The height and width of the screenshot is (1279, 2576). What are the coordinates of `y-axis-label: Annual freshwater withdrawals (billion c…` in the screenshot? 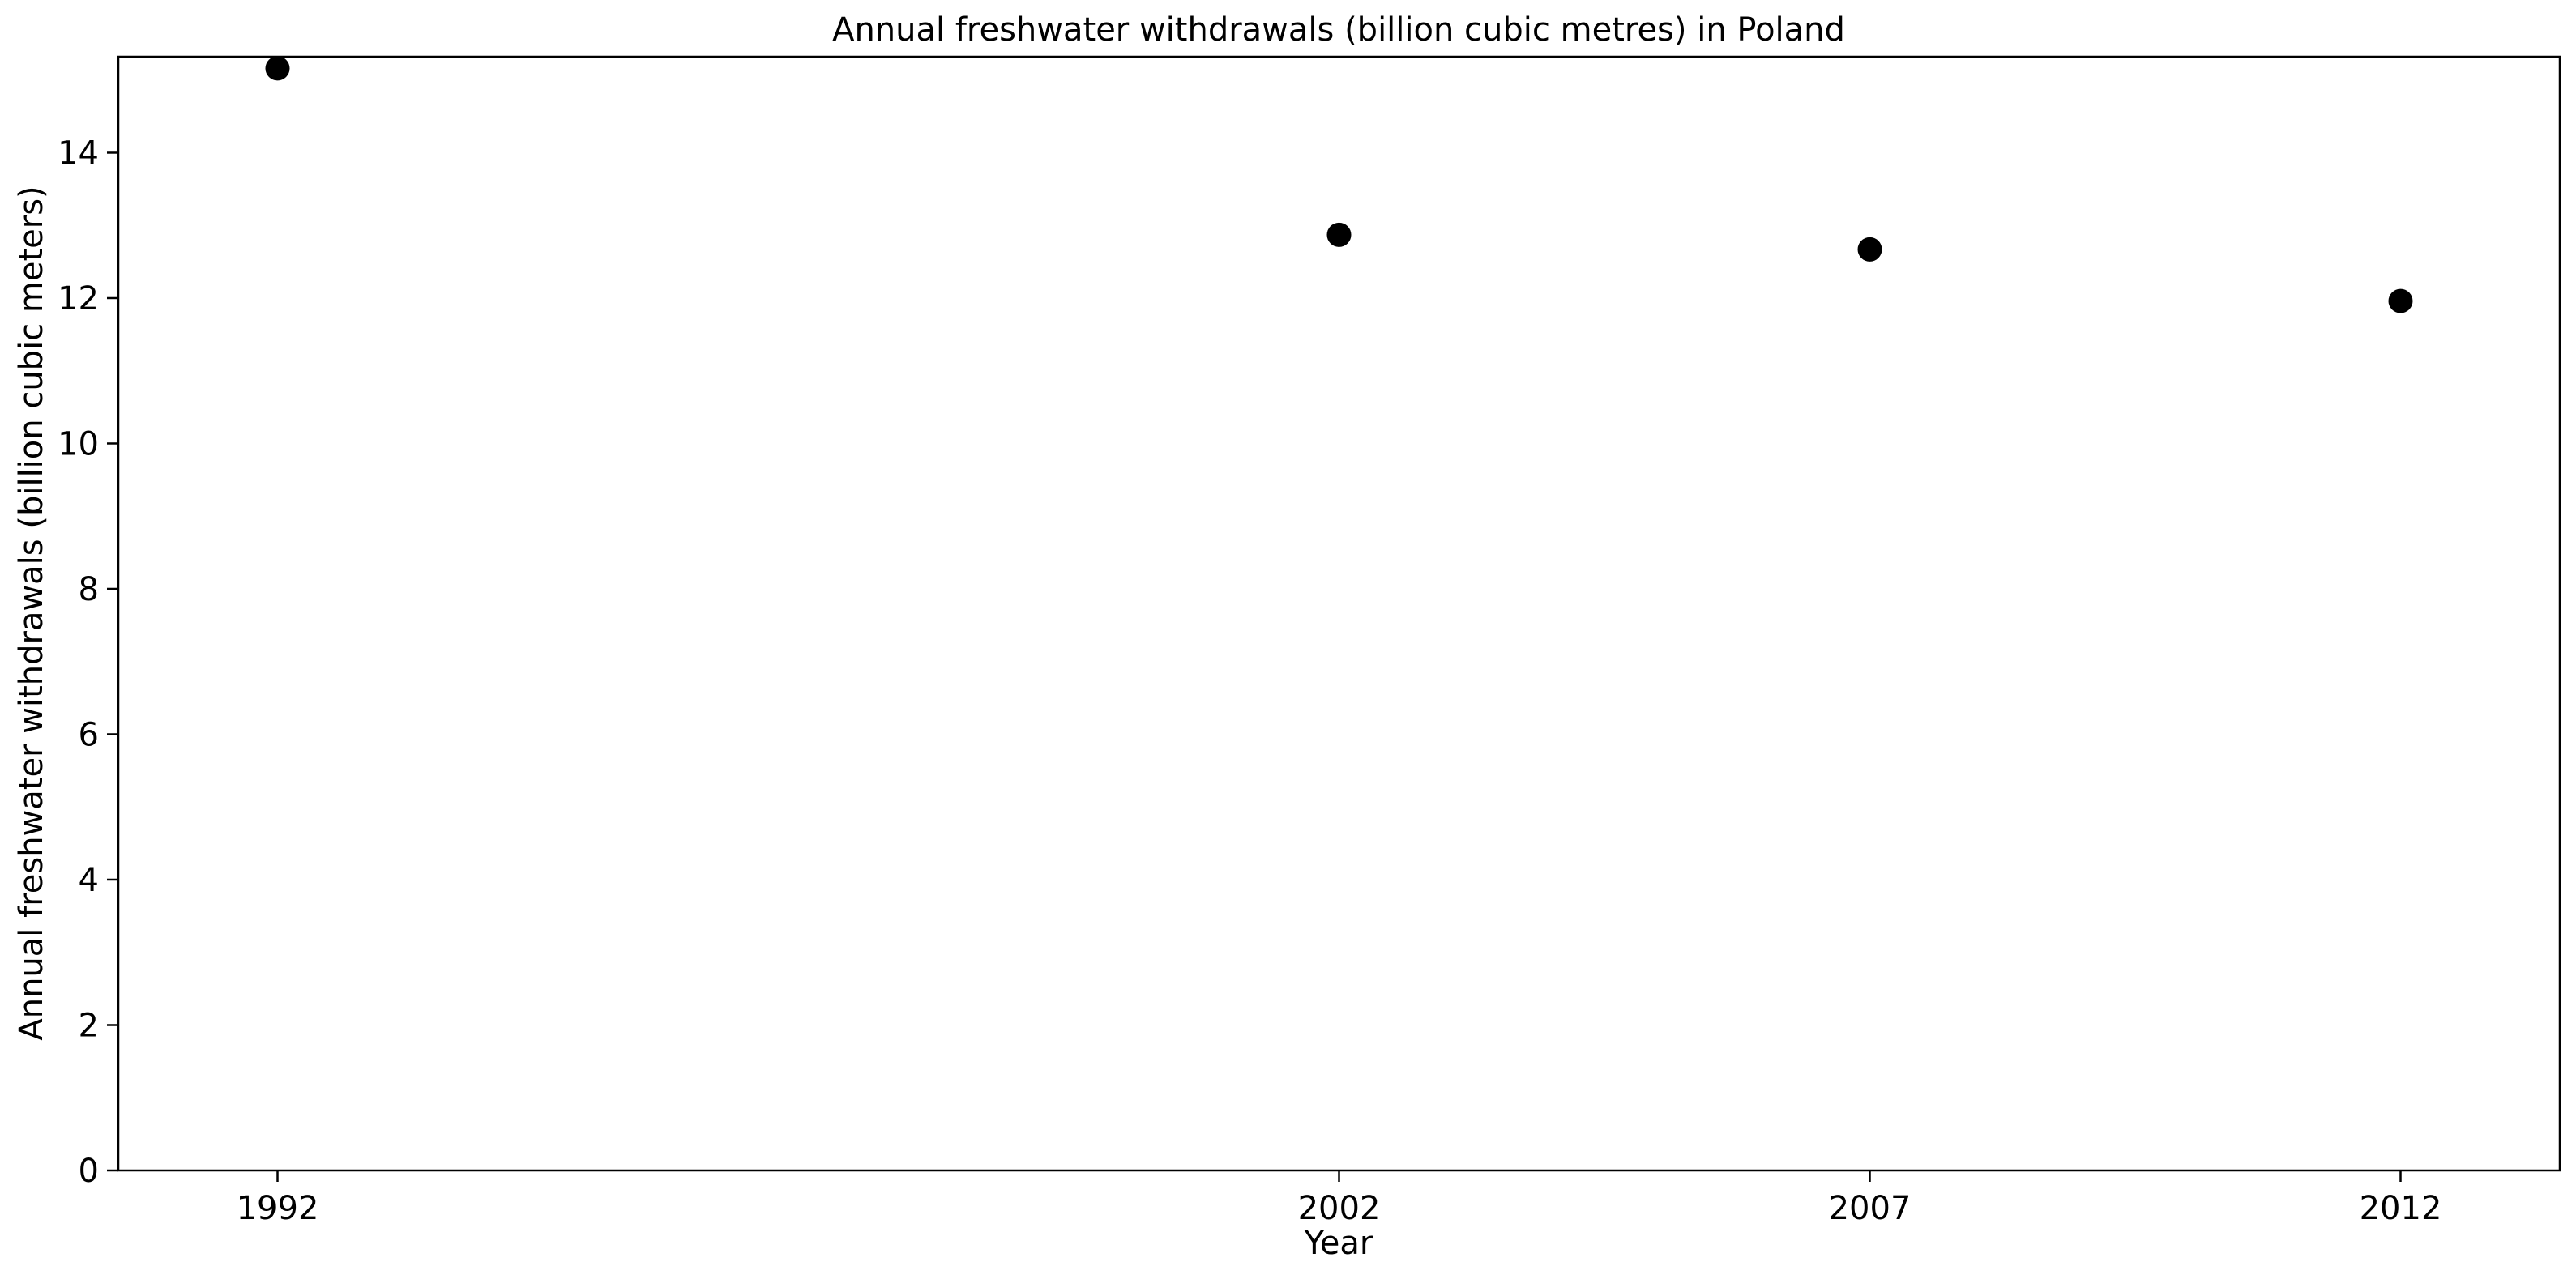 It's located at (31, 612).